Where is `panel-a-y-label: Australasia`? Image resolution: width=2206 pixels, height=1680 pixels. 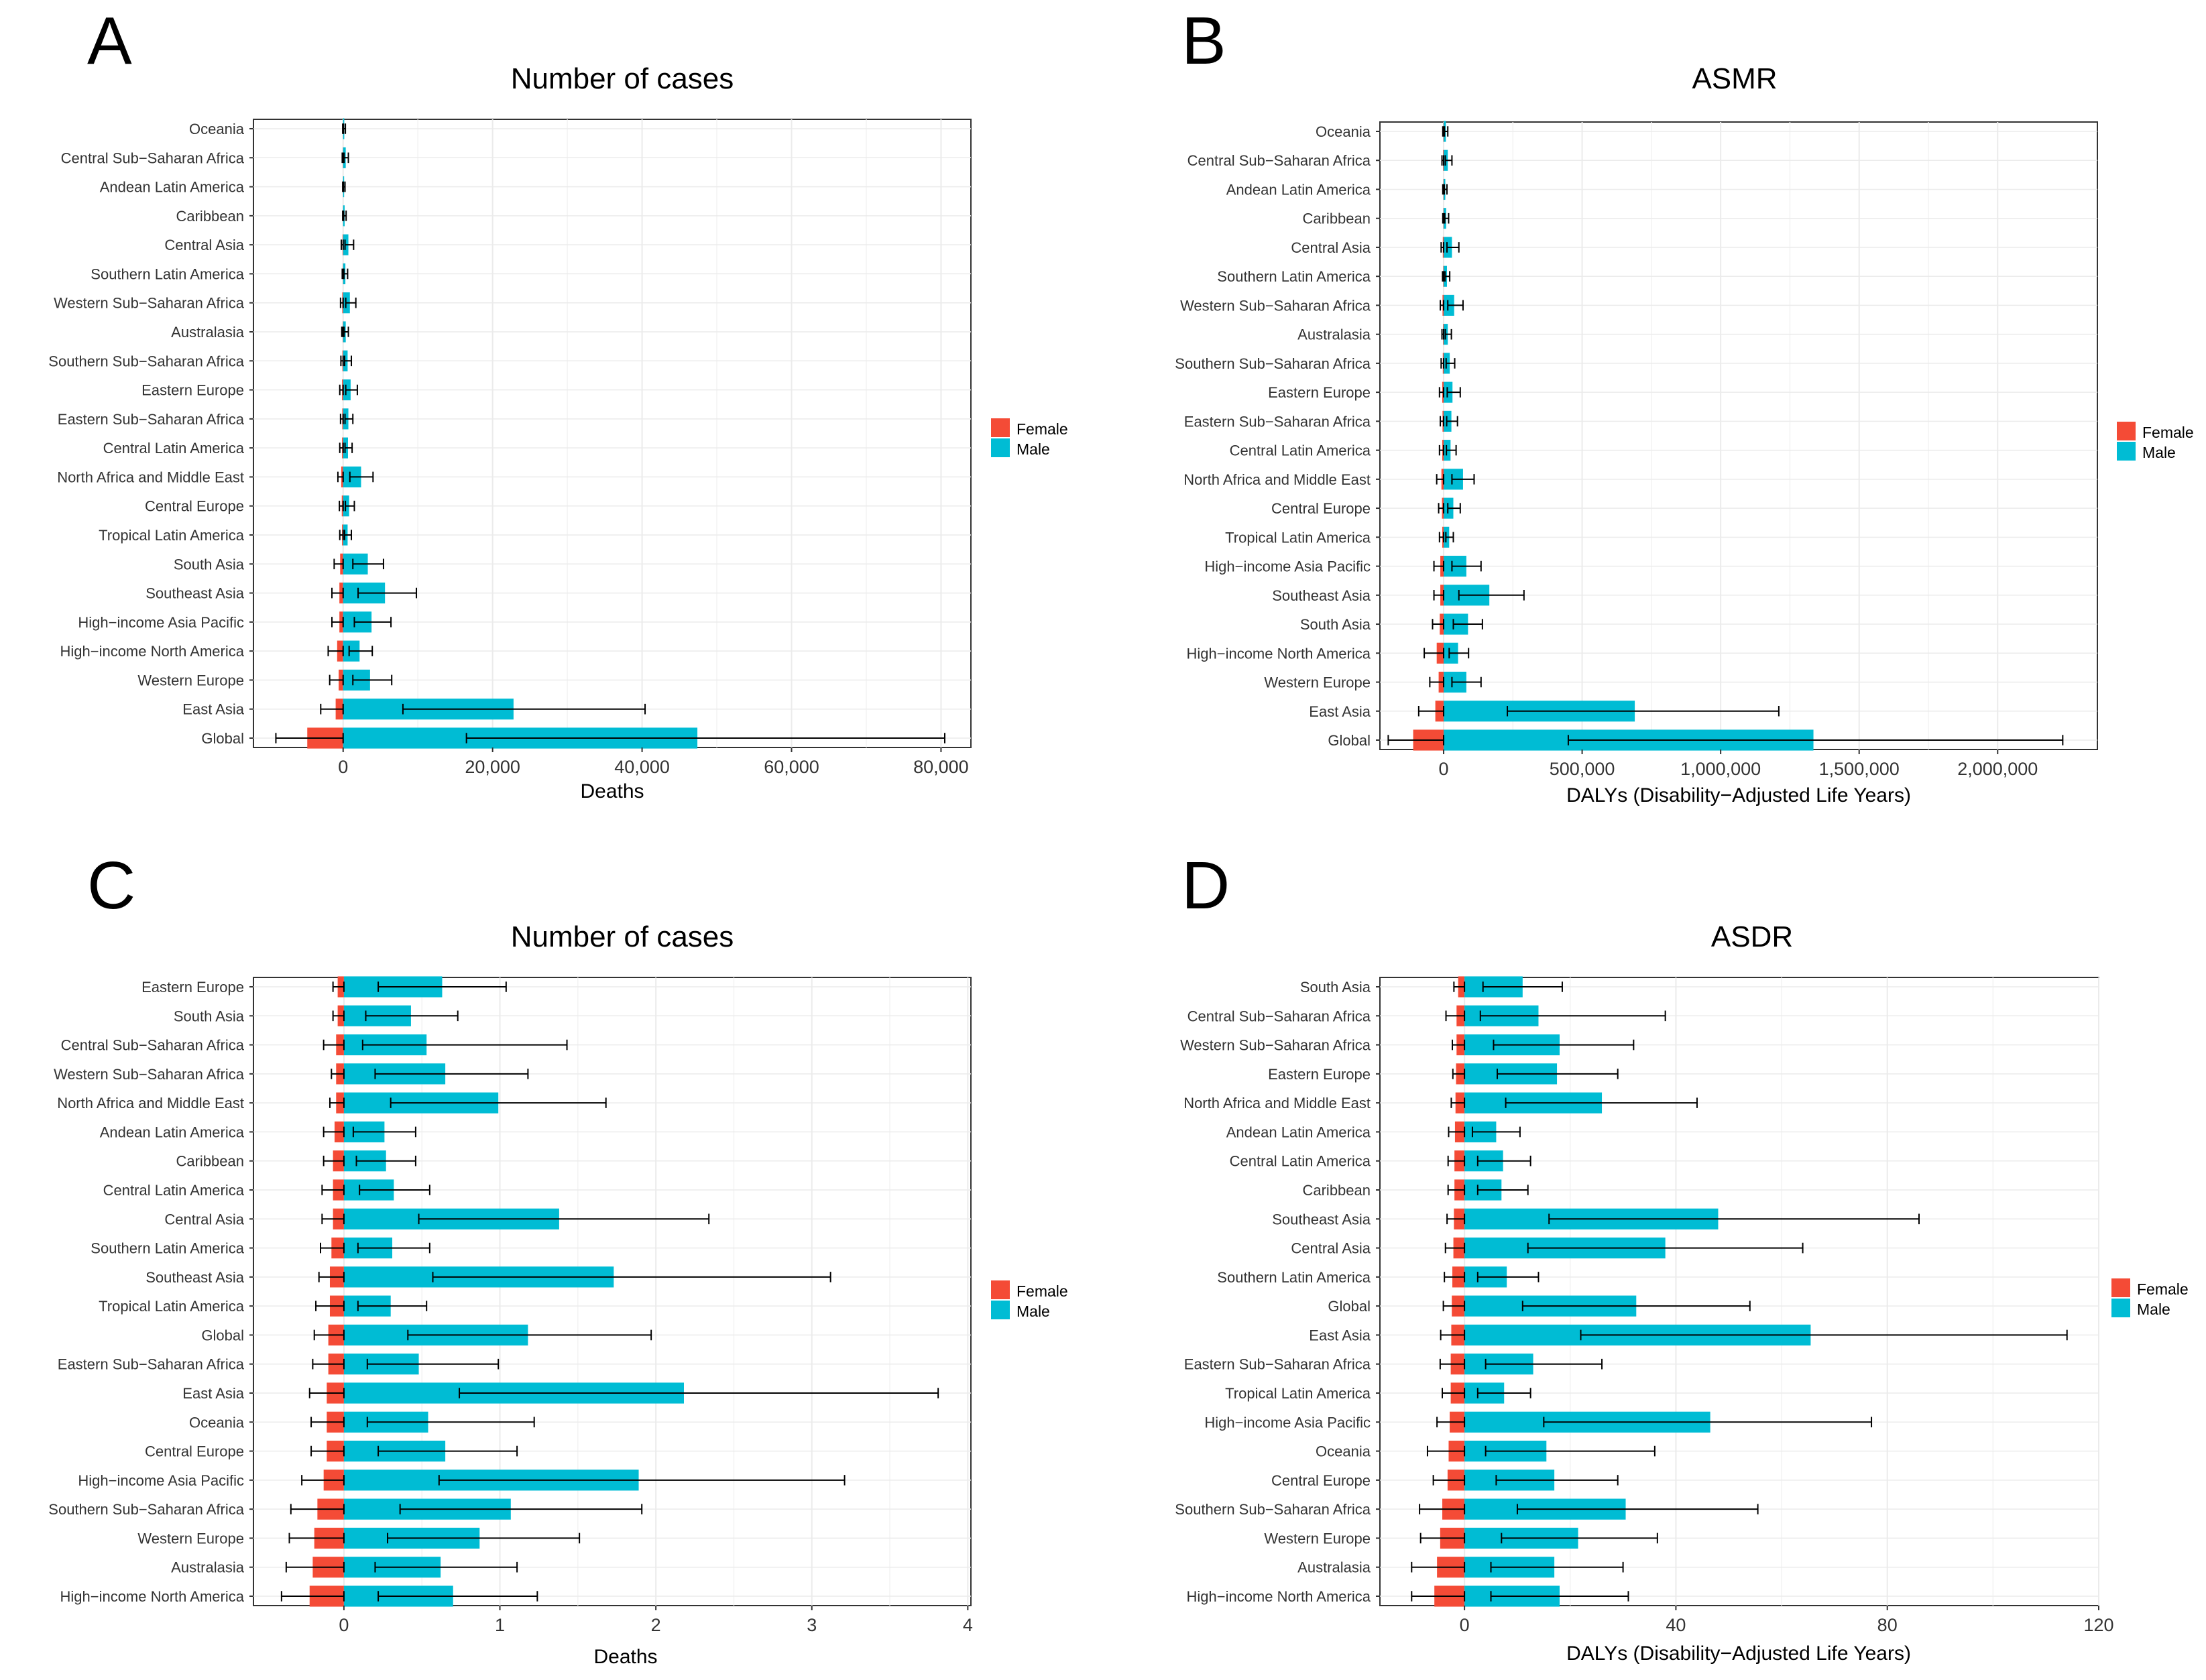
panel-a-y-label: Australasia is located at coordinates (208, 332).